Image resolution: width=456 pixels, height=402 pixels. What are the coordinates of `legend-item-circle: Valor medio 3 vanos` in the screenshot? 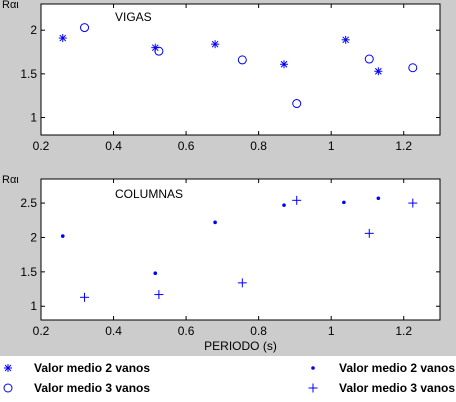 It's located at (75, 388).